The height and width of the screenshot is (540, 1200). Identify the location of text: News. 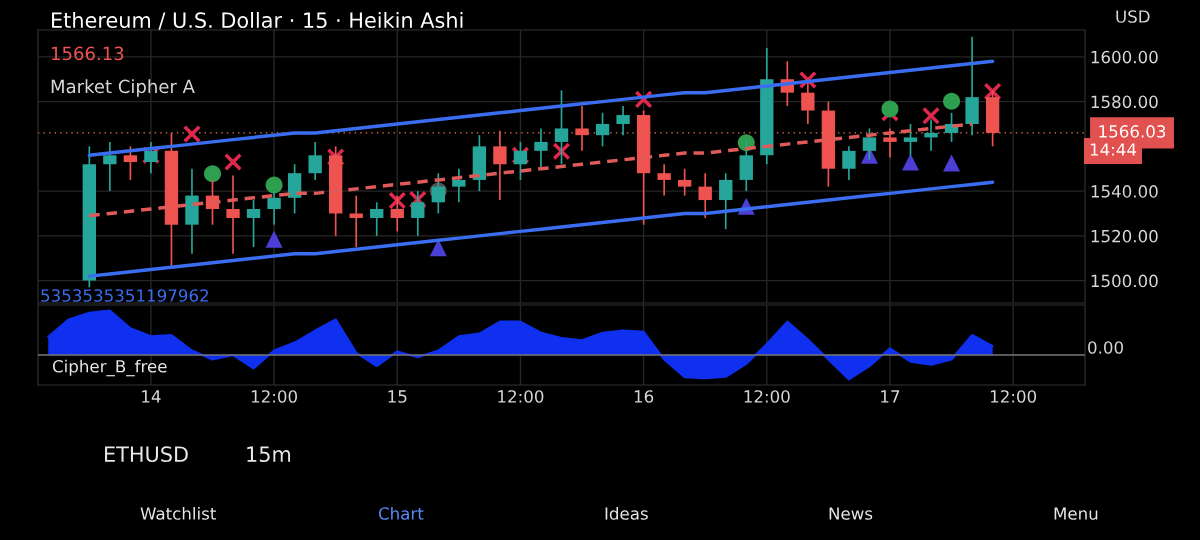
(851, 513).